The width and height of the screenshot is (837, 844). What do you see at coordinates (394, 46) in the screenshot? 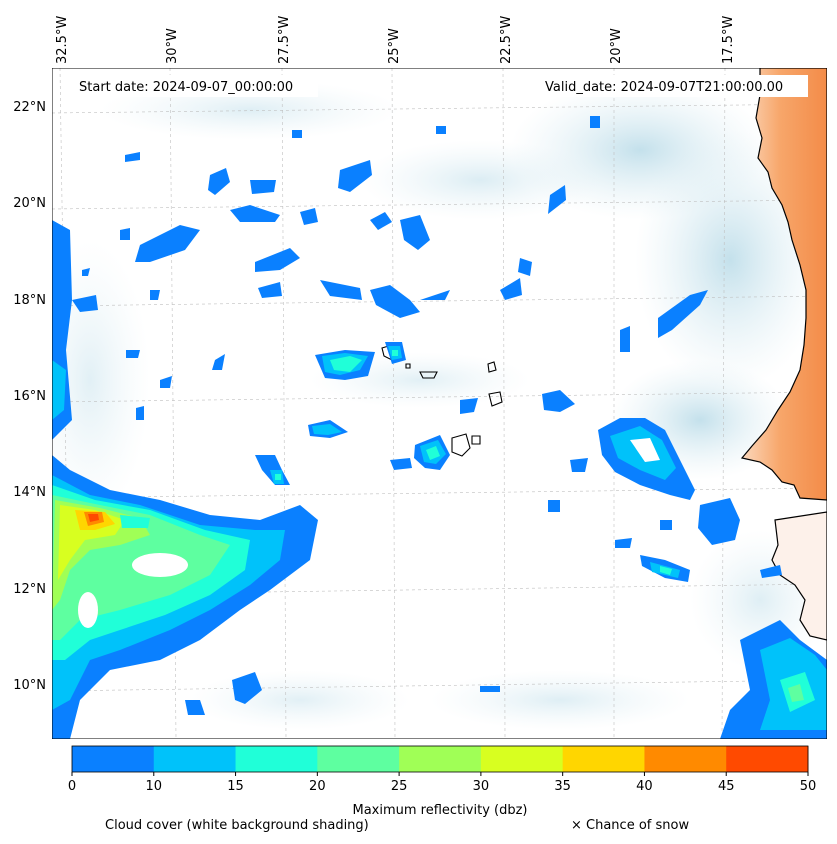
I see `lon-label-25w: 25°W` at bounding box center [394, 46].